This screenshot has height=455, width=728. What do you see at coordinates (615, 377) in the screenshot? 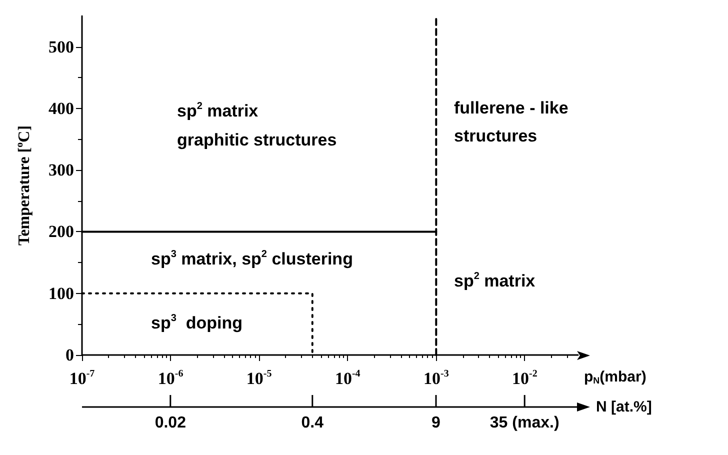
I see `x-axis-title: pN(mbar)` at bounding box center [615, 377].